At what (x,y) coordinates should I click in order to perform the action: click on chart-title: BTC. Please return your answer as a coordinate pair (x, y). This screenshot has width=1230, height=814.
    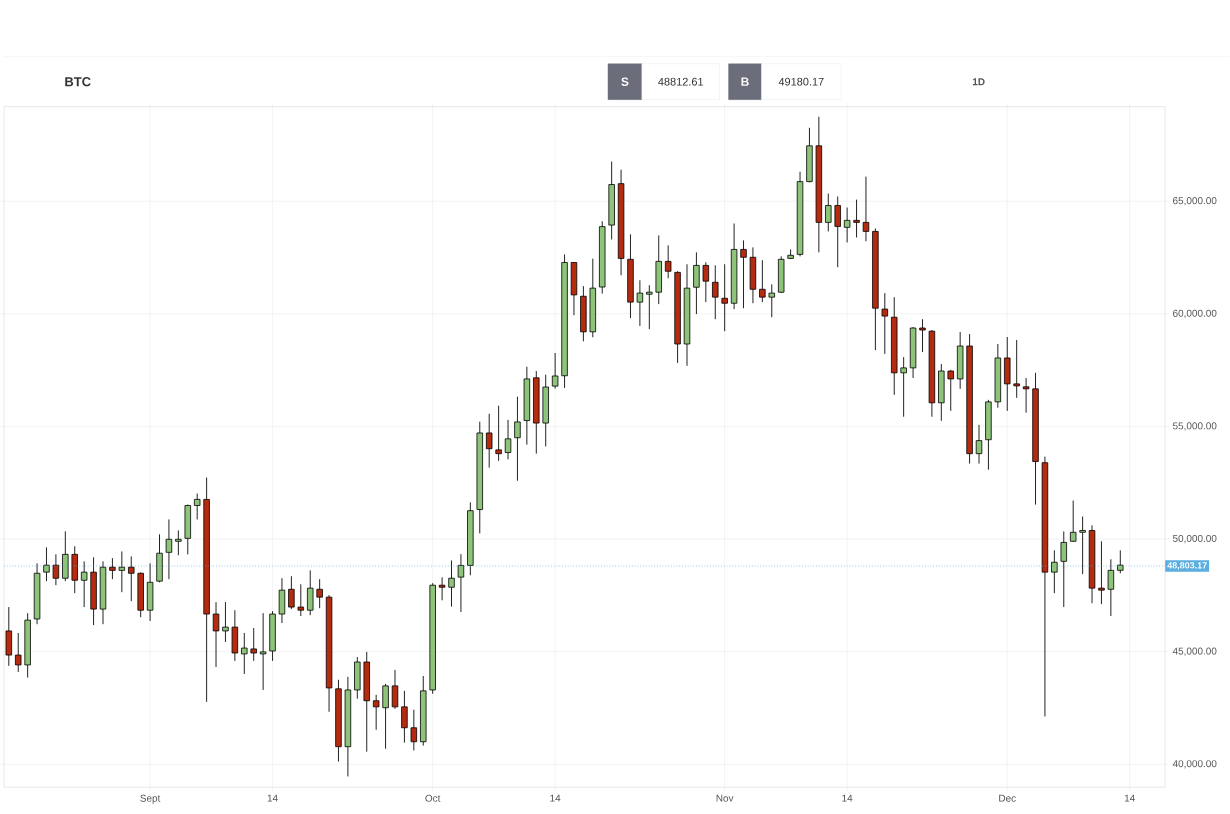
    Looking at the image, I should click on (78, 82).